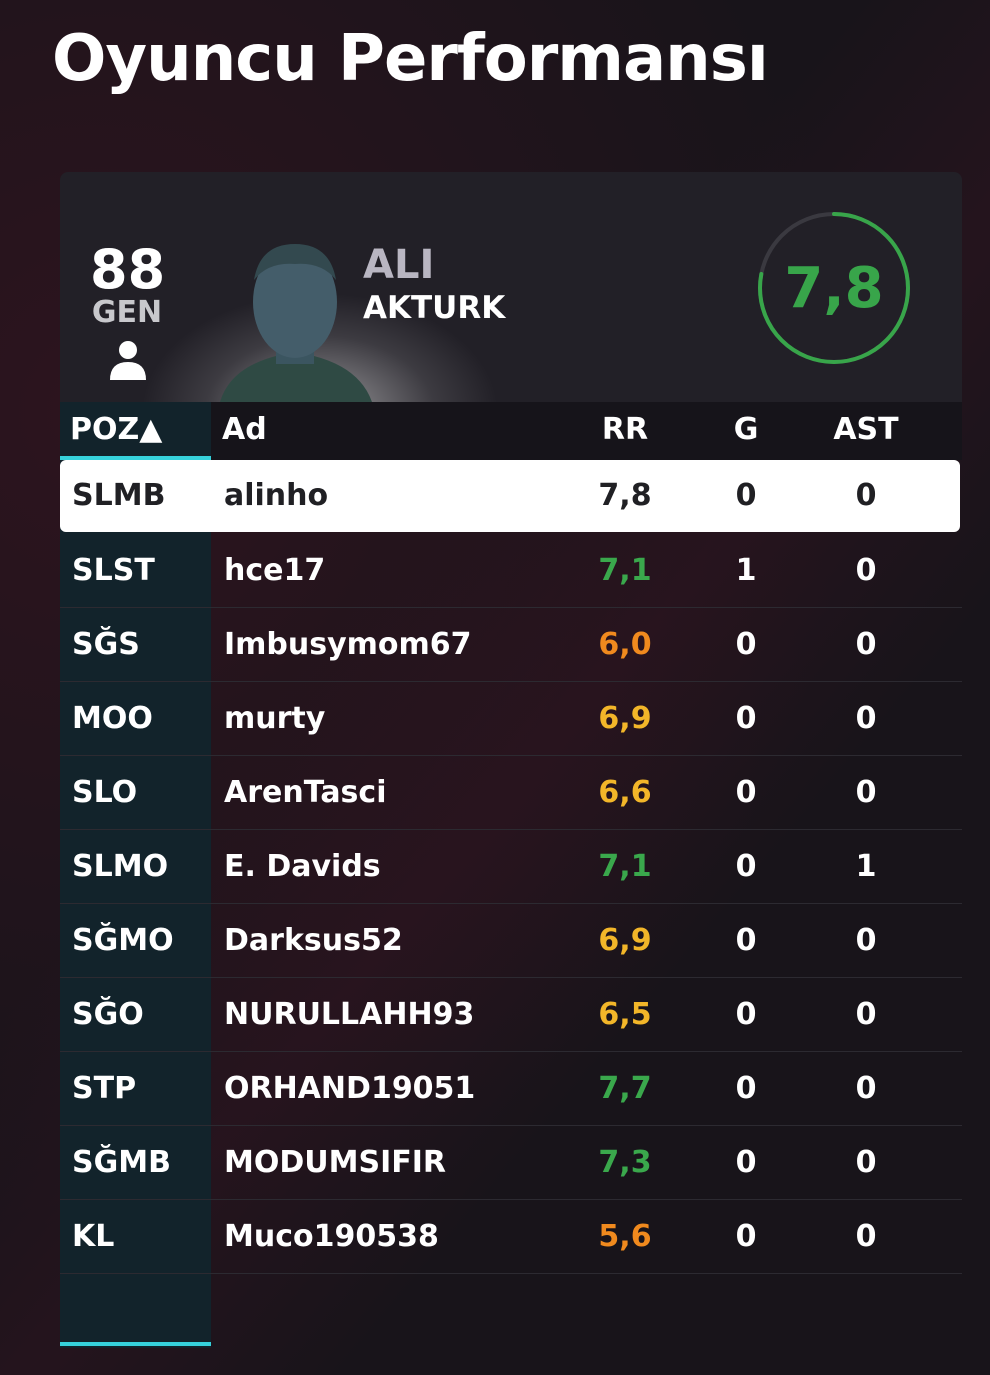 This screenshot has width=990, height=1375. I want to click on row-position: KL, so click(93, 1236).